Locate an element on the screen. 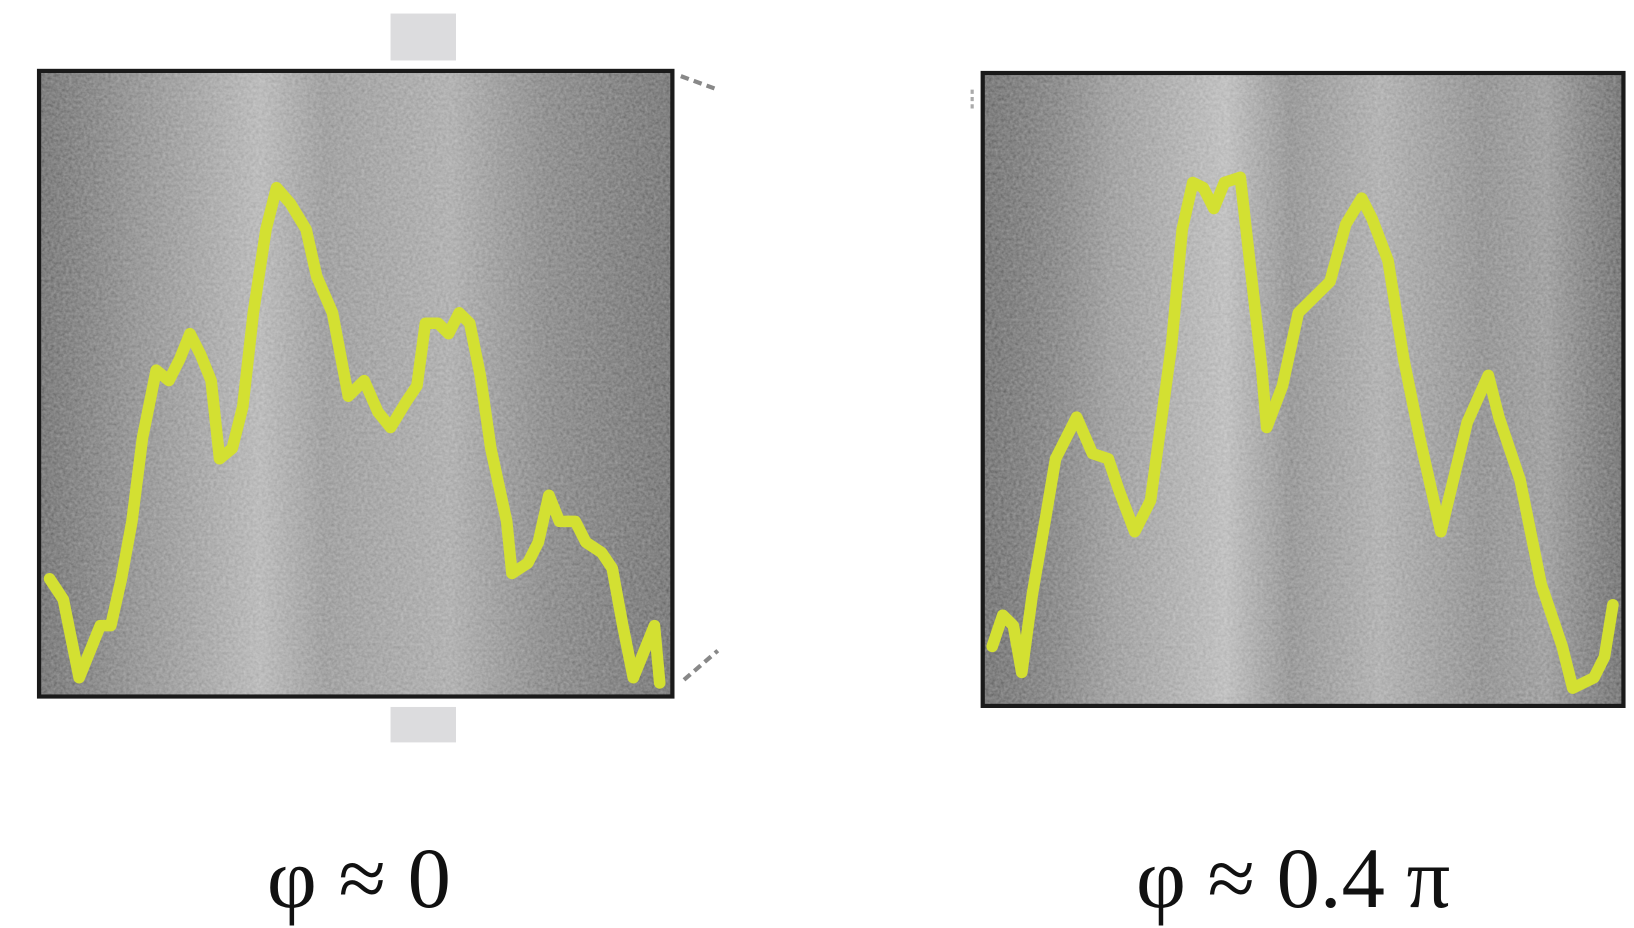 The width and height of the screenshot is (1634, 928). panel-label: φ ≈ 0 is located at coordinates (359, 878).